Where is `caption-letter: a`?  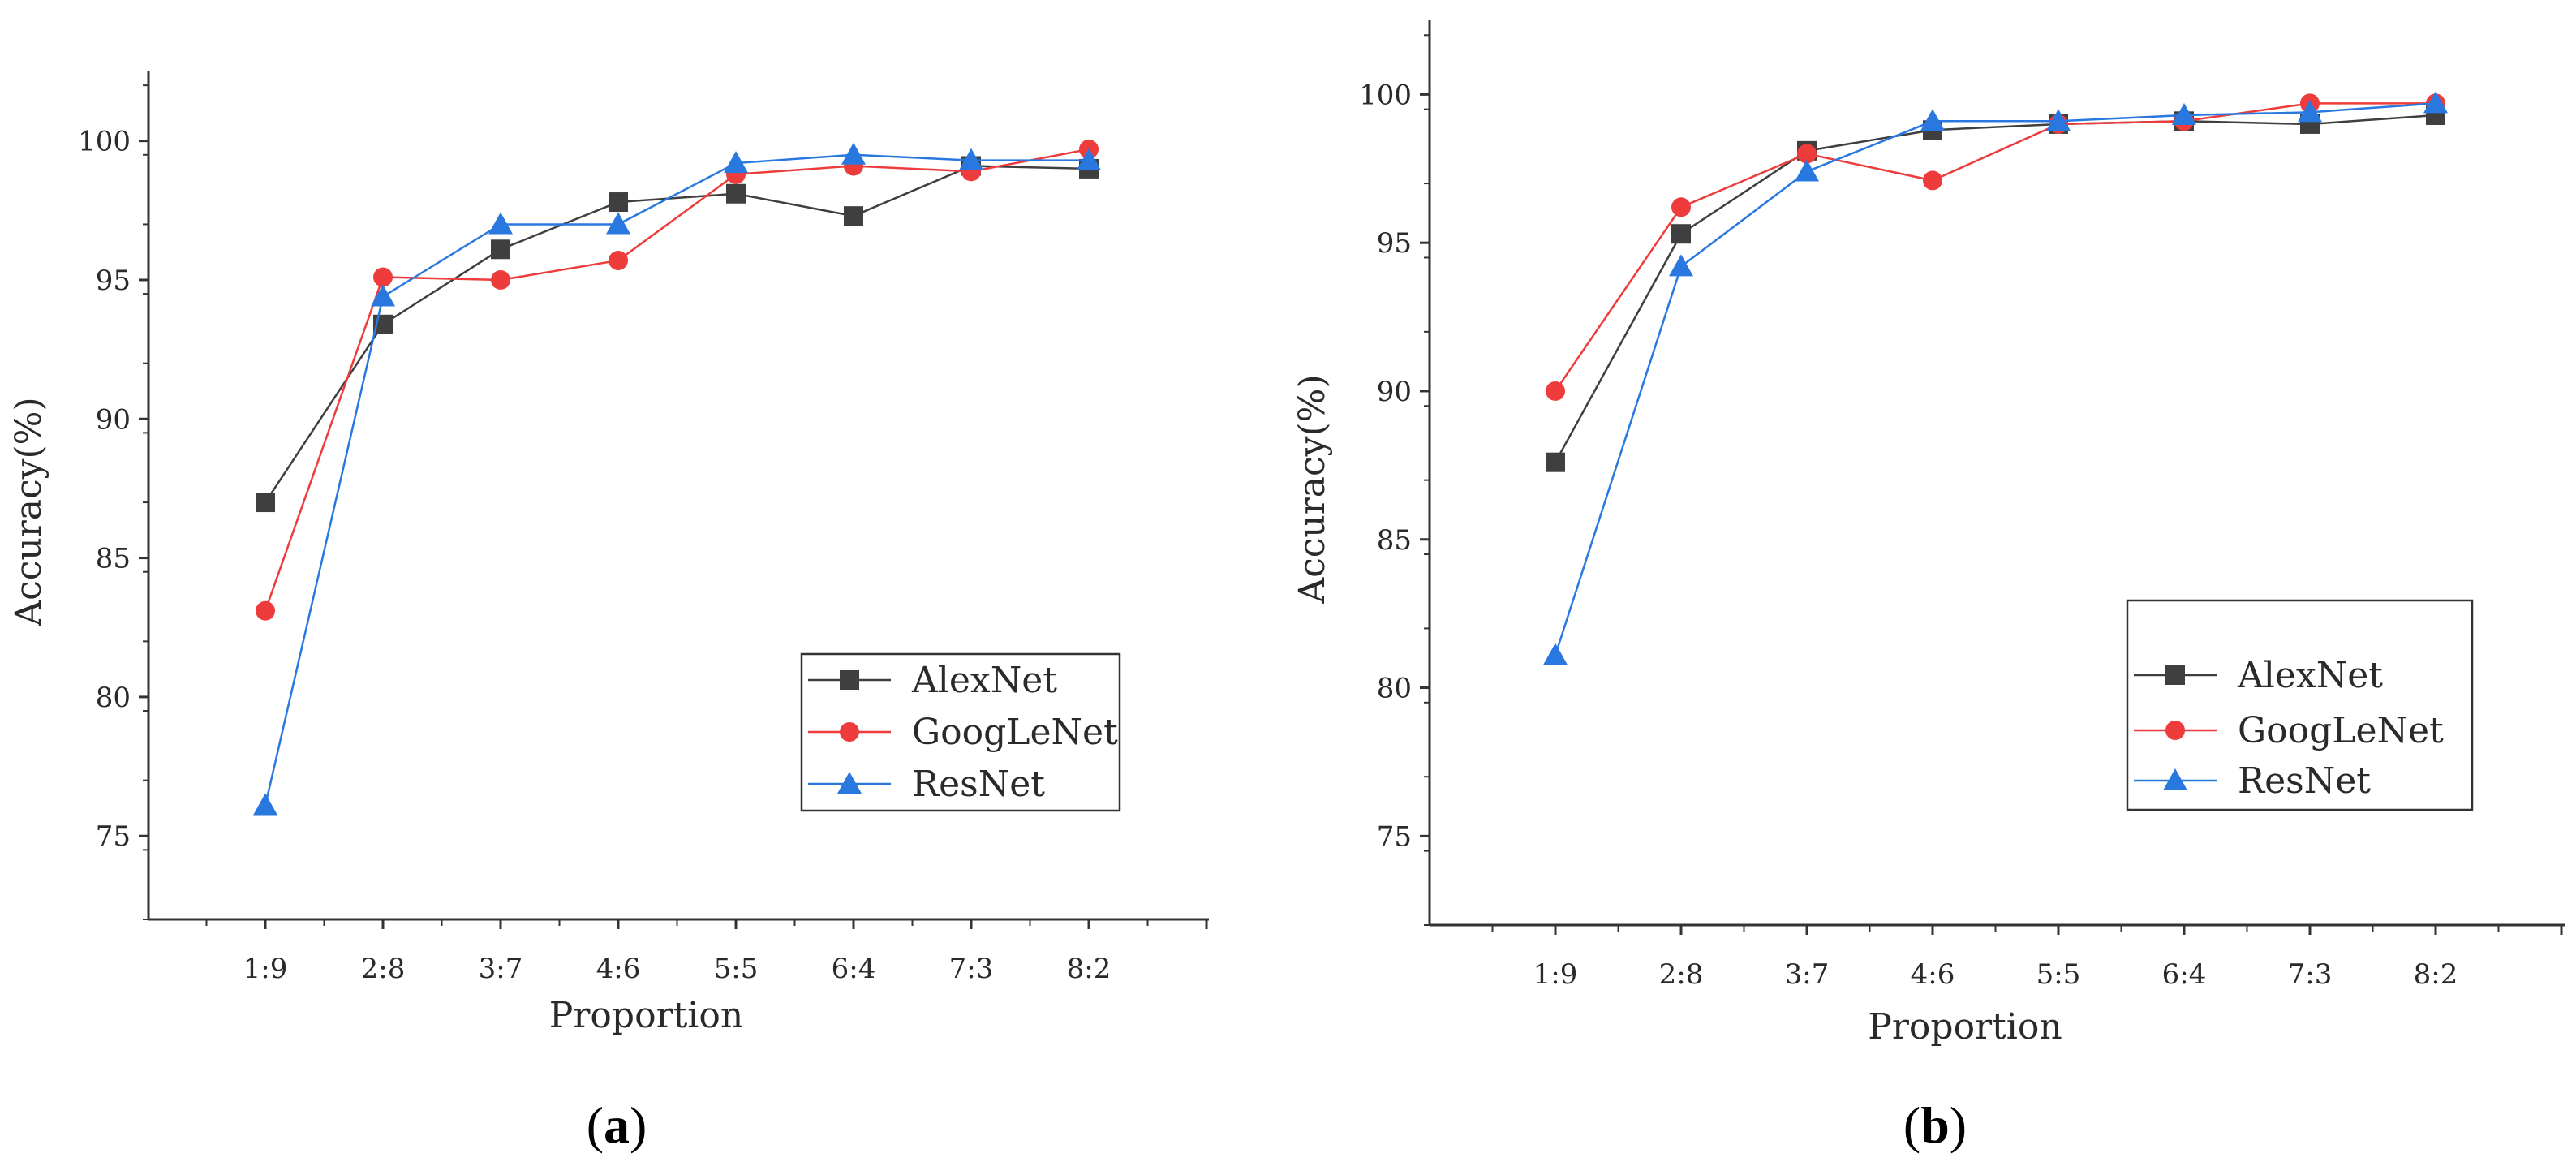 caption-letter: a is located at coordinates (617, 1125).